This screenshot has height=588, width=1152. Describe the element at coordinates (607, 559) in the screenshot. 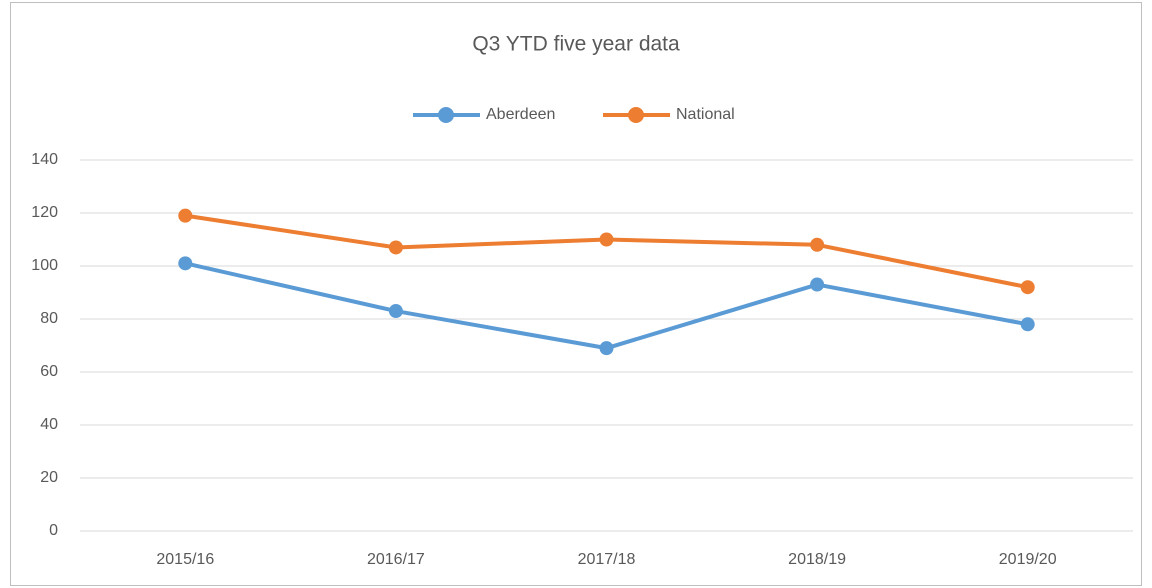

I see `x-tick-label: 2017/18` at that location.